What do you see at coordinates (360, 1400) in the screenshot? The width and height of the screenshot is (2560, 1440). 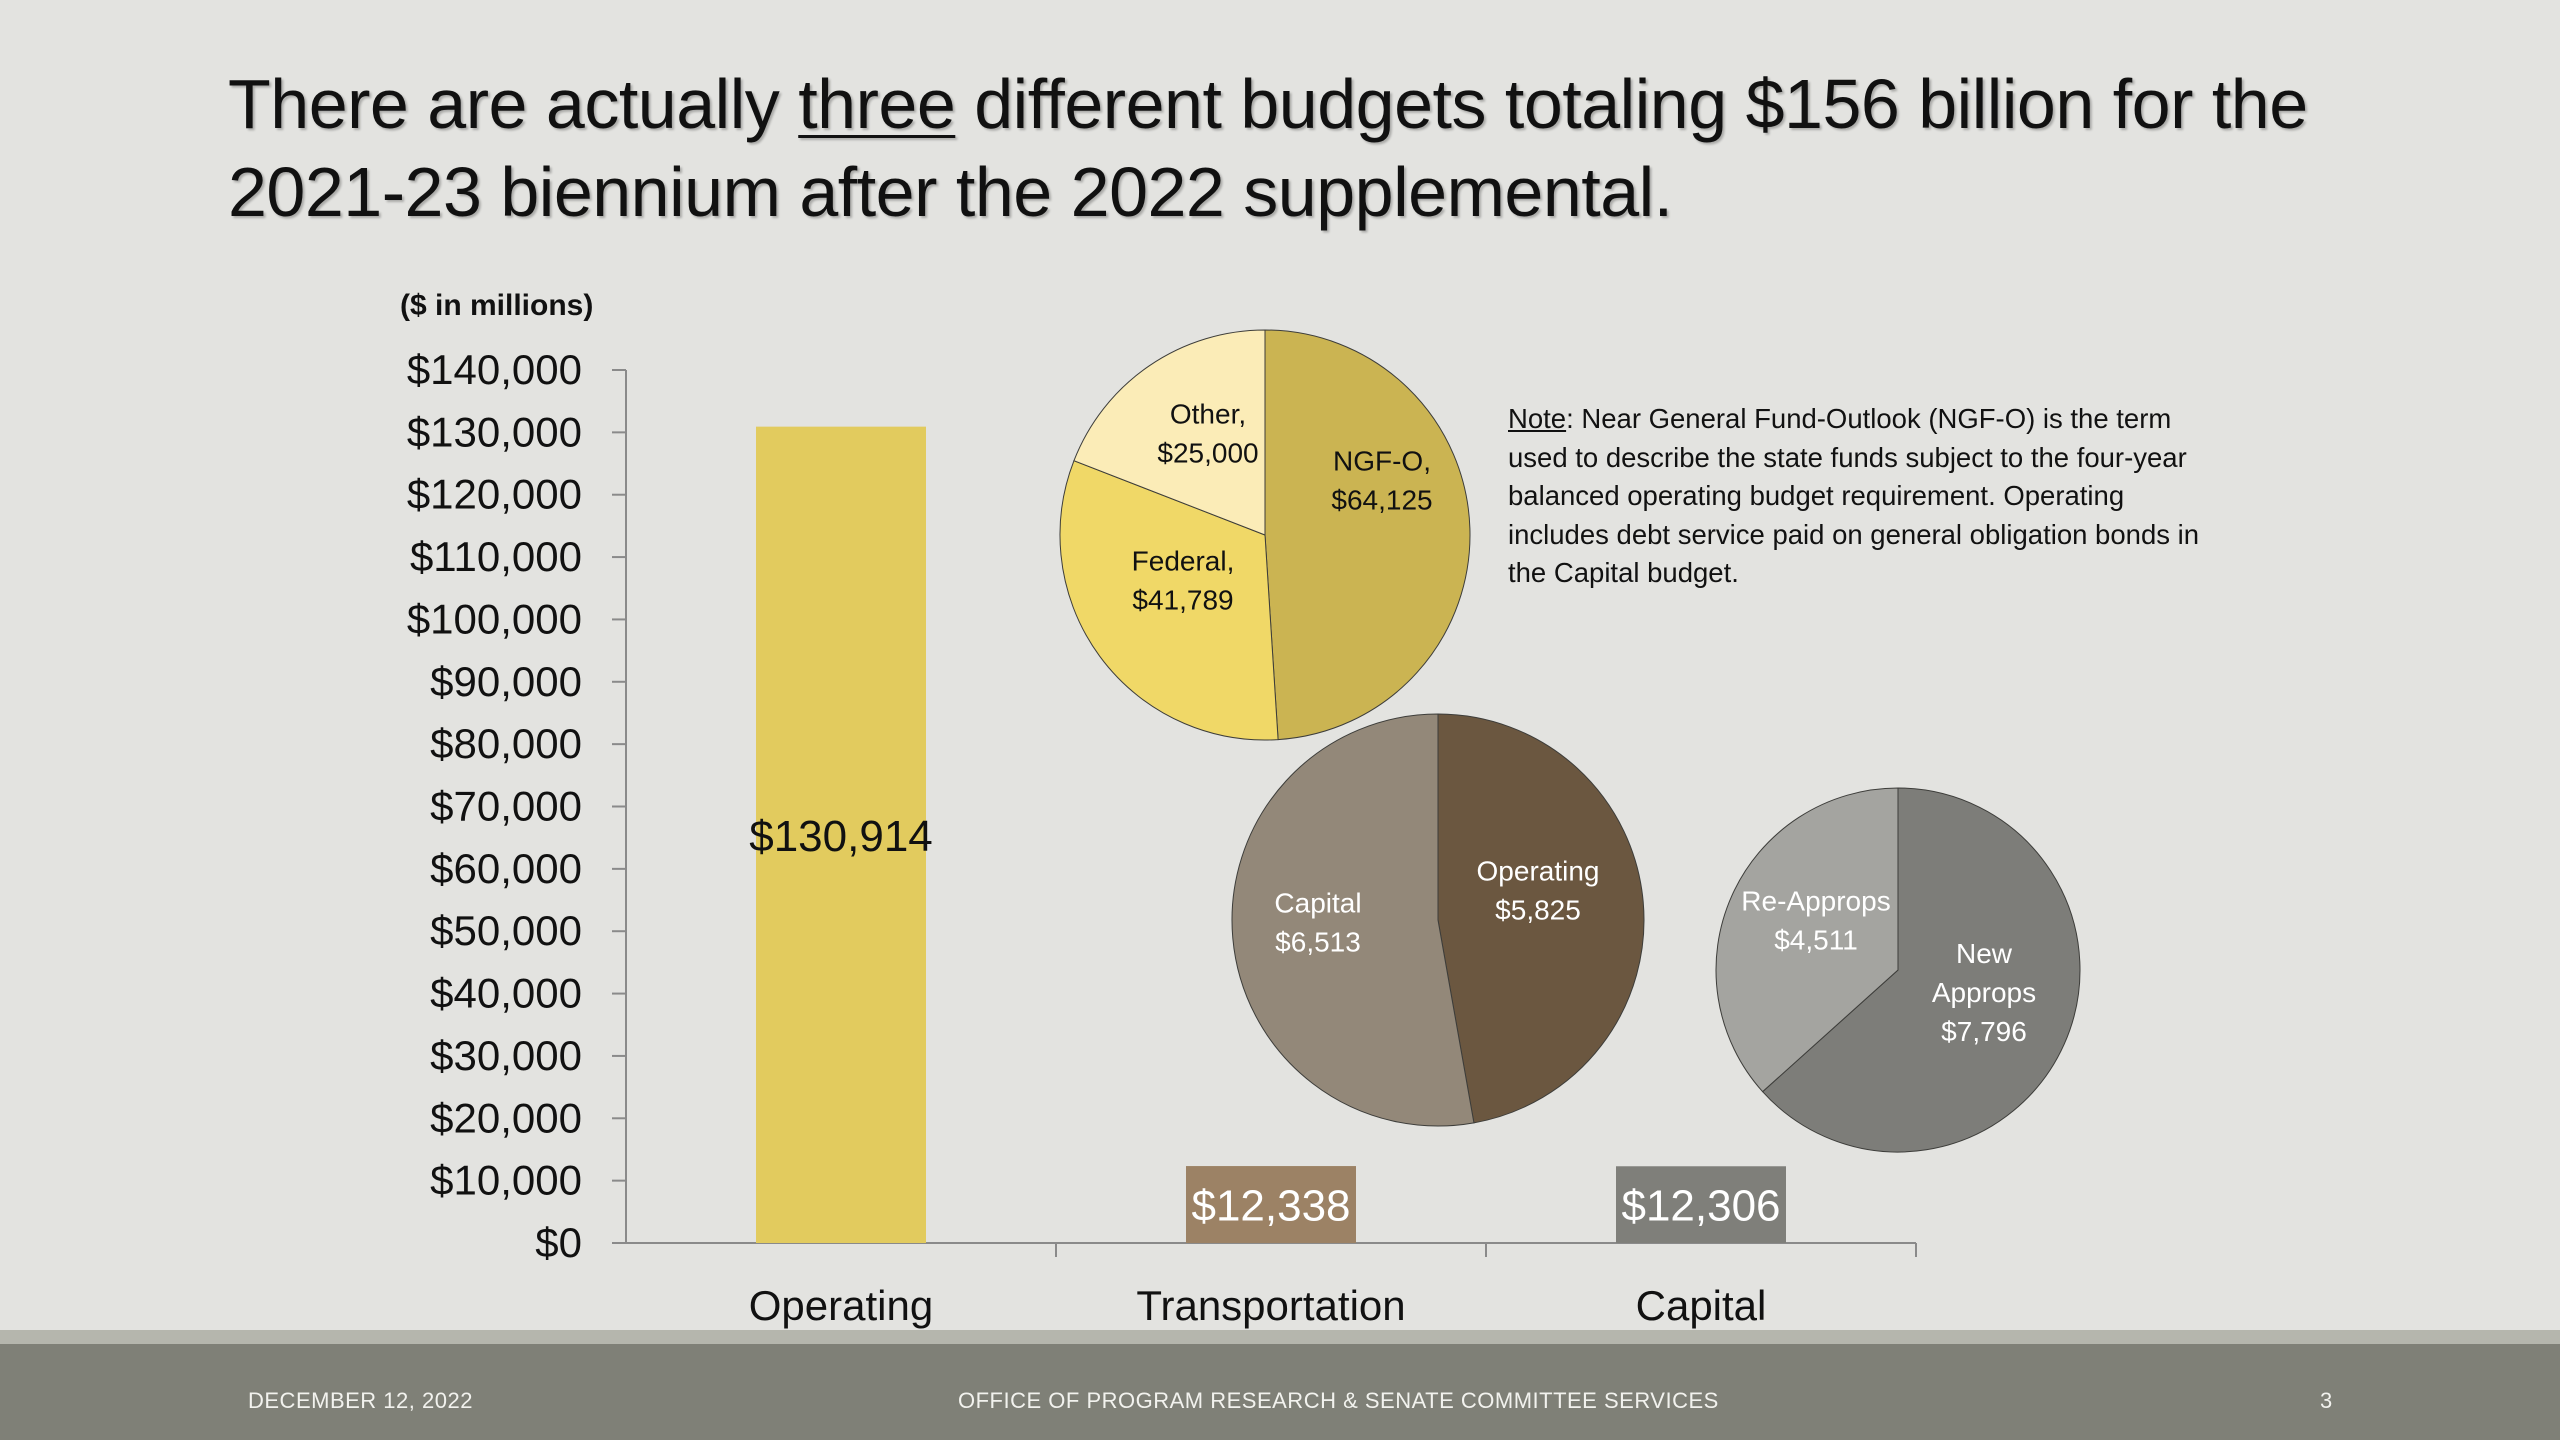 I see `footer-date: DECEMBER 12, 2022` at bounding box center [360, 1400].